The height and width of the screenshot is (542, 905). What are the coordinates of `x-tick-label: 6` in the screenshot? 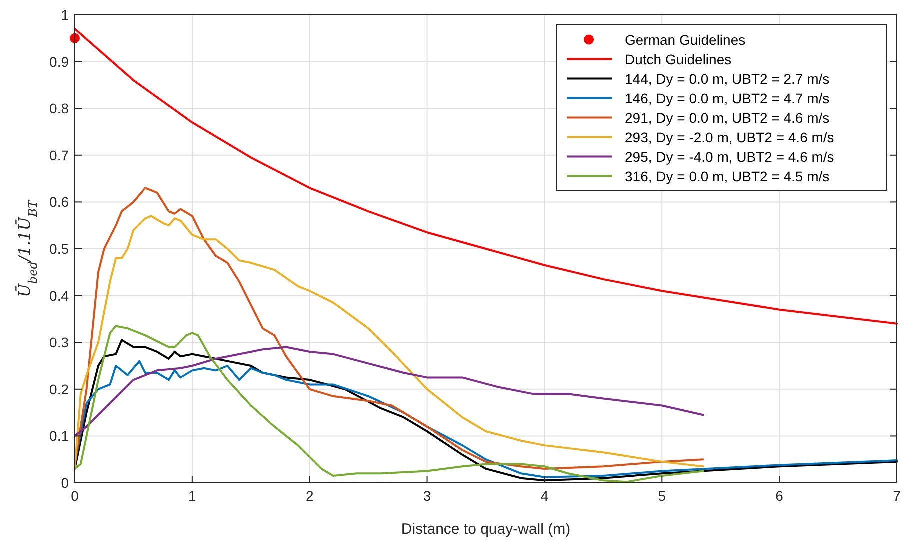 It's located at (780, 496).